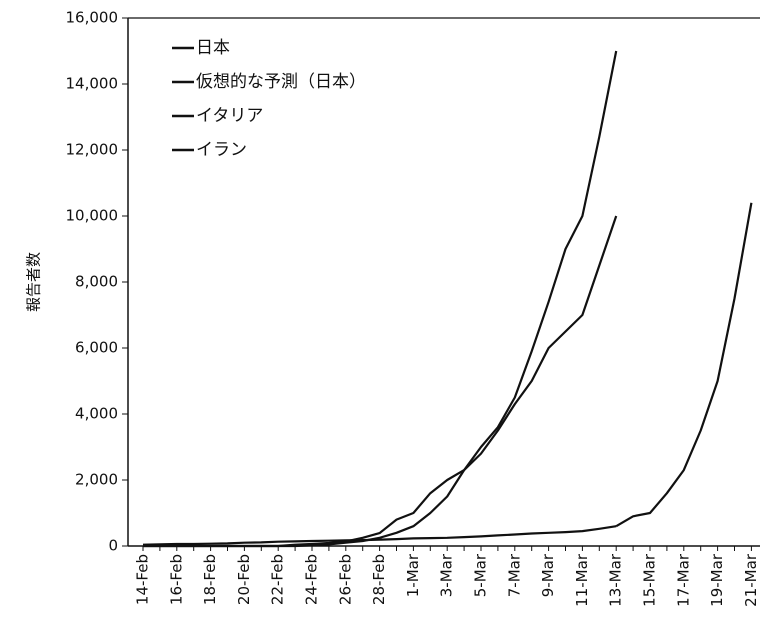 The height and width of the screenshot is (635, 764). I want to click on x-tick-label: 9-Mar, so click(548, 575).